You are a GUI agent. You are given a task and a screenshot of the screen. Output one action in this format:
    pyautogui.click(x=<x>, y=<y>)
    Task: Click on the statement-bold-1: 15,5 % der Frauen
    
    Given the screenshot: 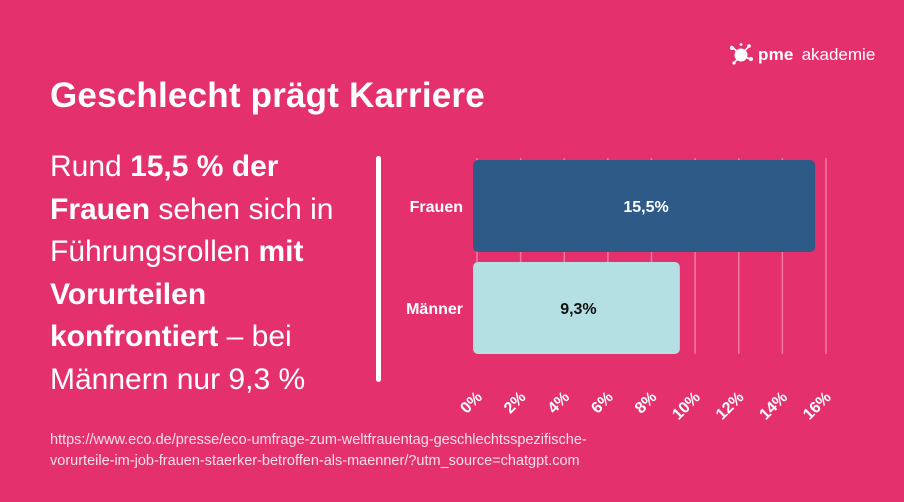 What is the action you would take?
    pyautogui.click(x=164, y=188)
    